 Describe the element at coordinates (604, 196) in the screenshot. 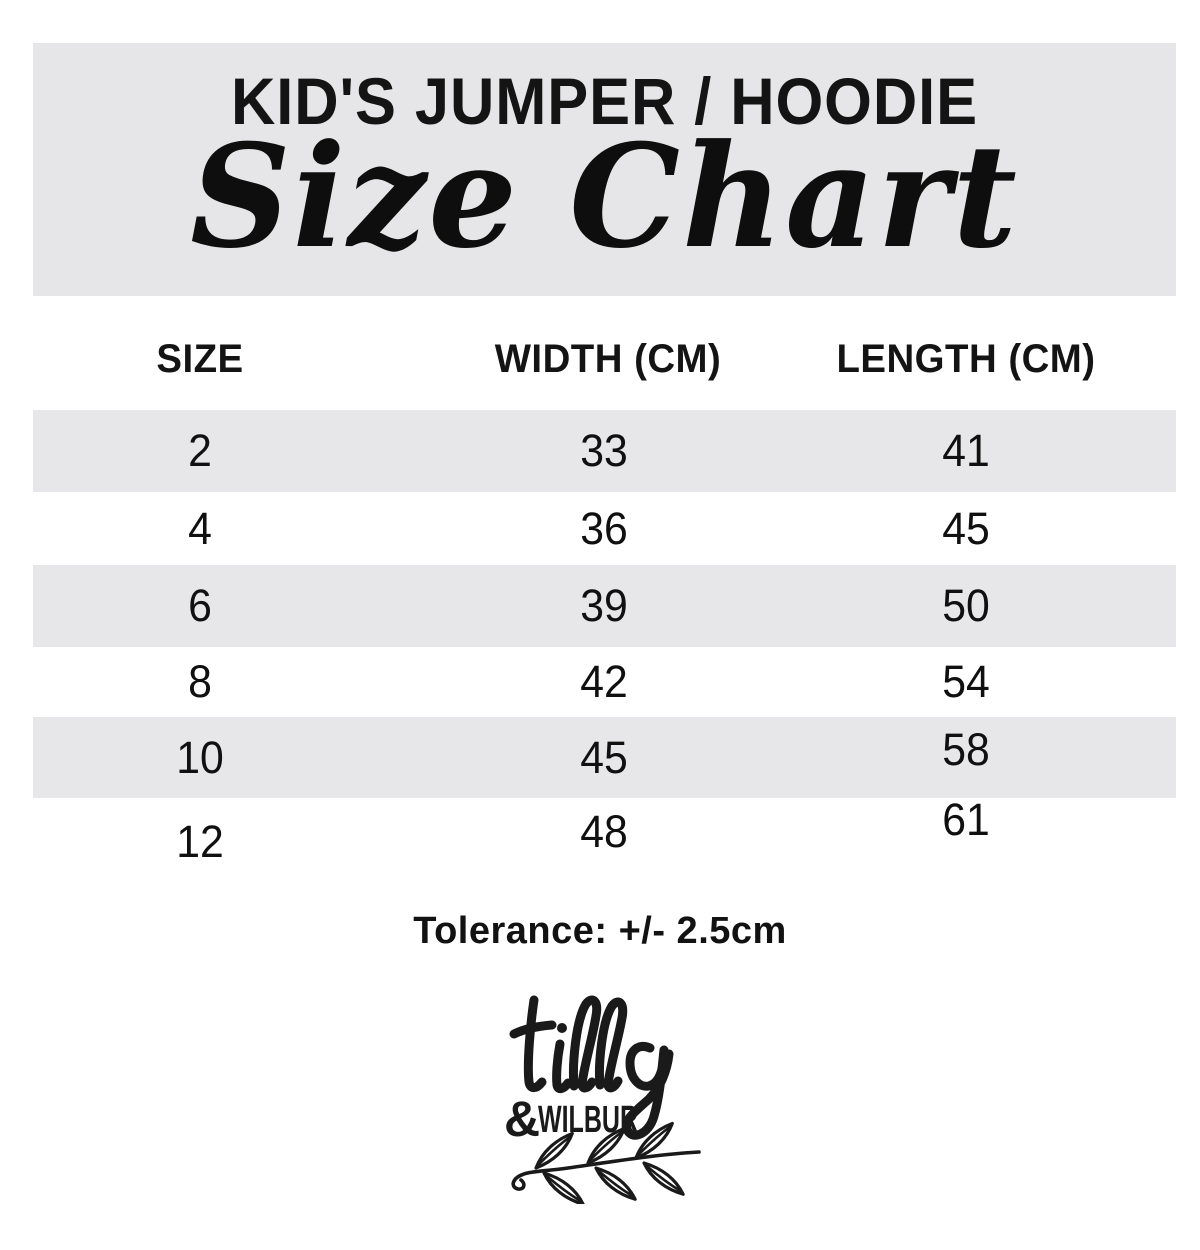

I see `page-script-title: Size Chart` at that location.